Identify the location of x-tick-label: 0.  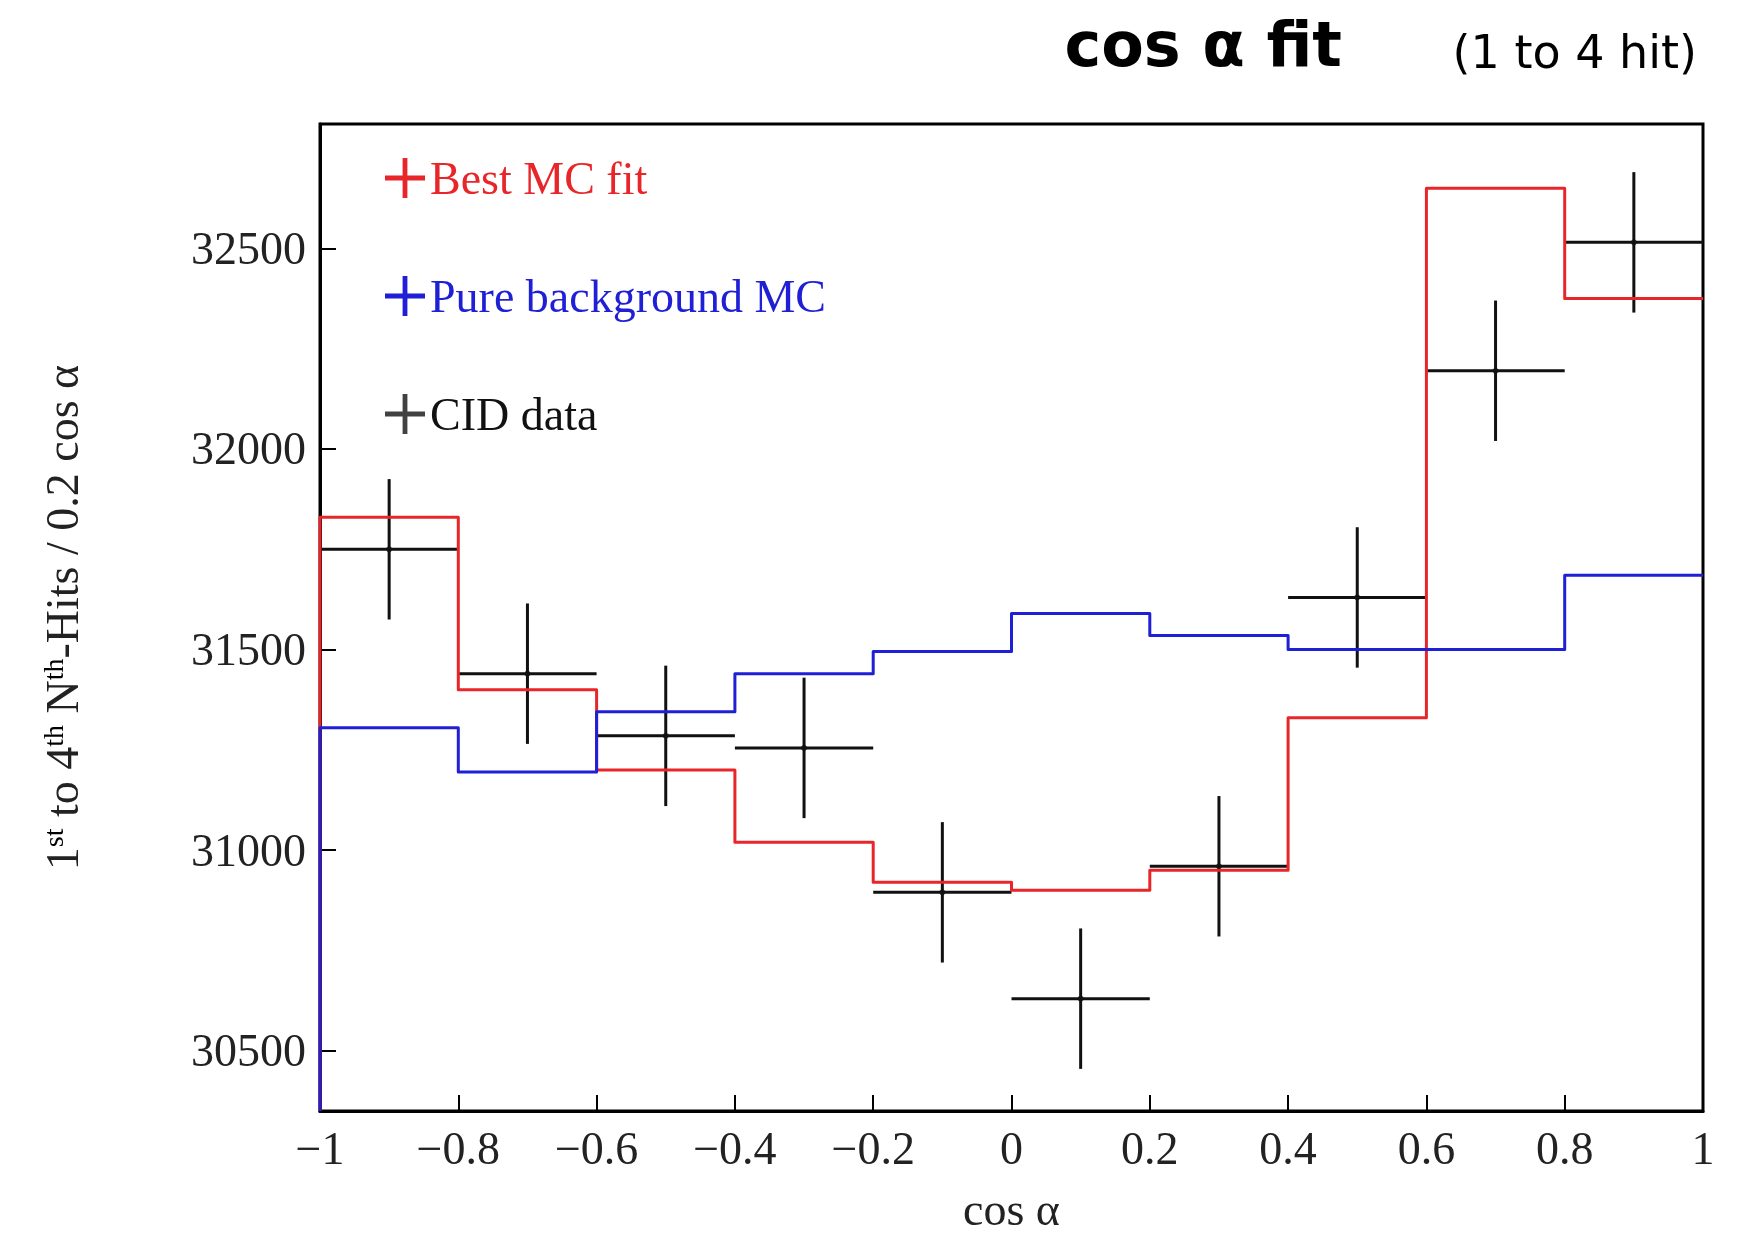
(1011, 1148).